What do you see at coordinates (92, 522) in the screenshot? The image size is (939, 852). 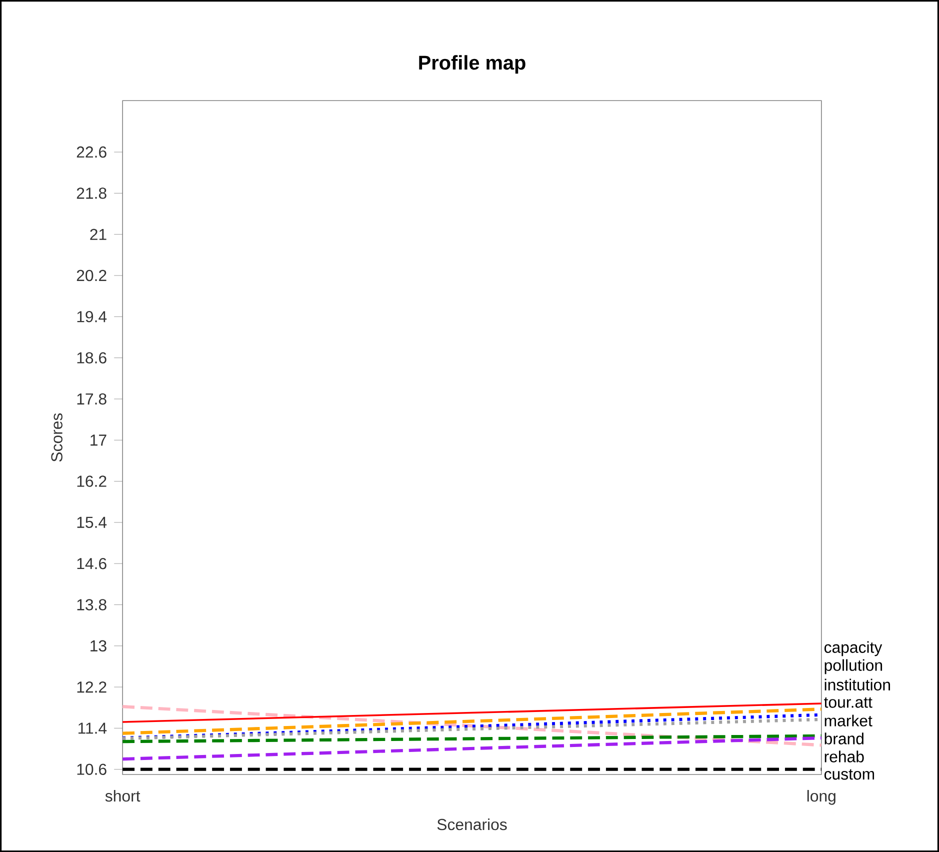 I see `y-tick-label: 15.4` at bounding box center [92, 522].